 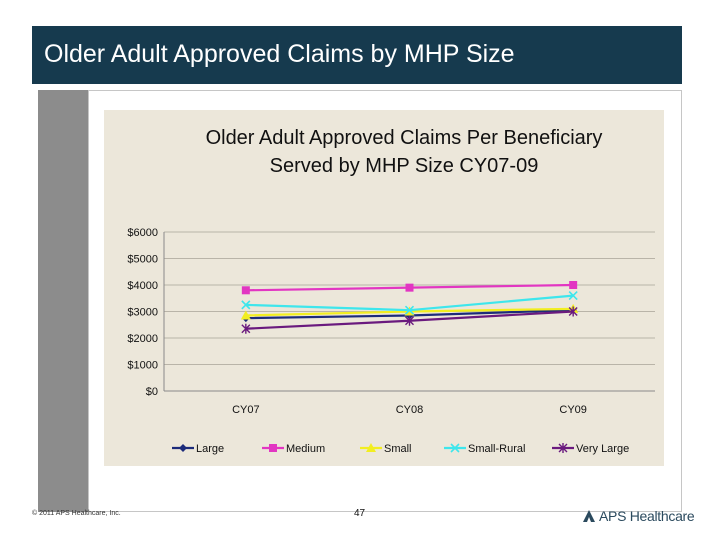 I want to click on y-tick-label: $0, so click(x=152, y=392).